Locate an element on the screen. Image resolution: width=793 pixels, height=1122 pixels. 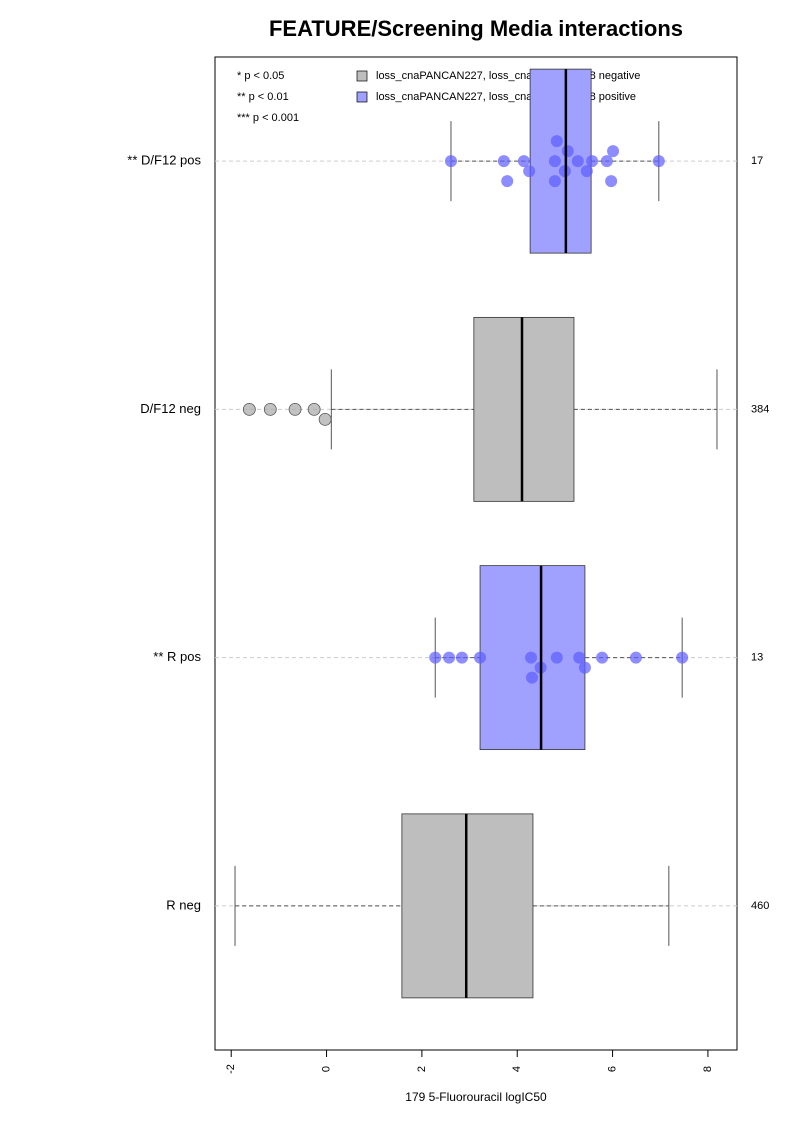
annotation: ** p < 0.01 is located at coordinates (263, 97).